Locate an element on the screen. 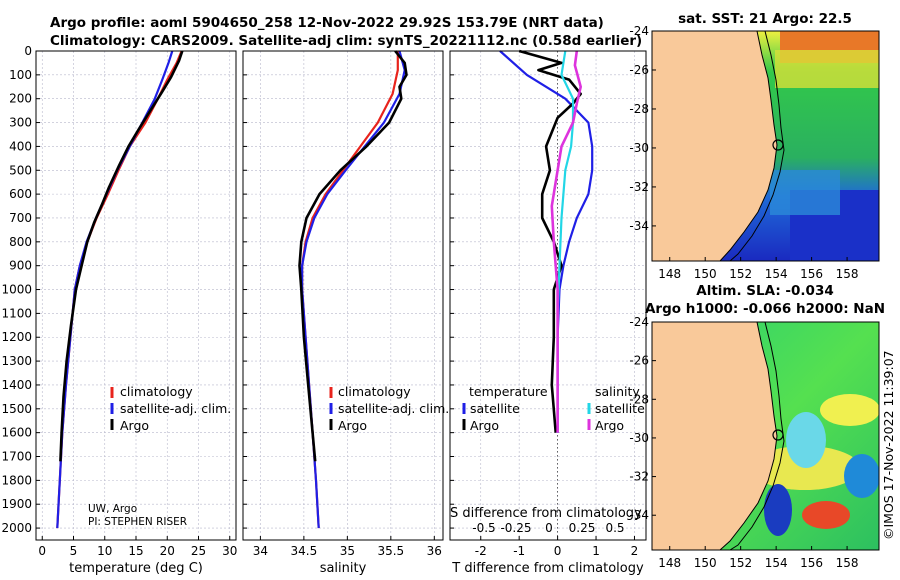 The height and width of the screenshot is (580, 900). sst-map-title: sat. SST: 21 Argo: 22.5 is located at coordinates (765, 19).